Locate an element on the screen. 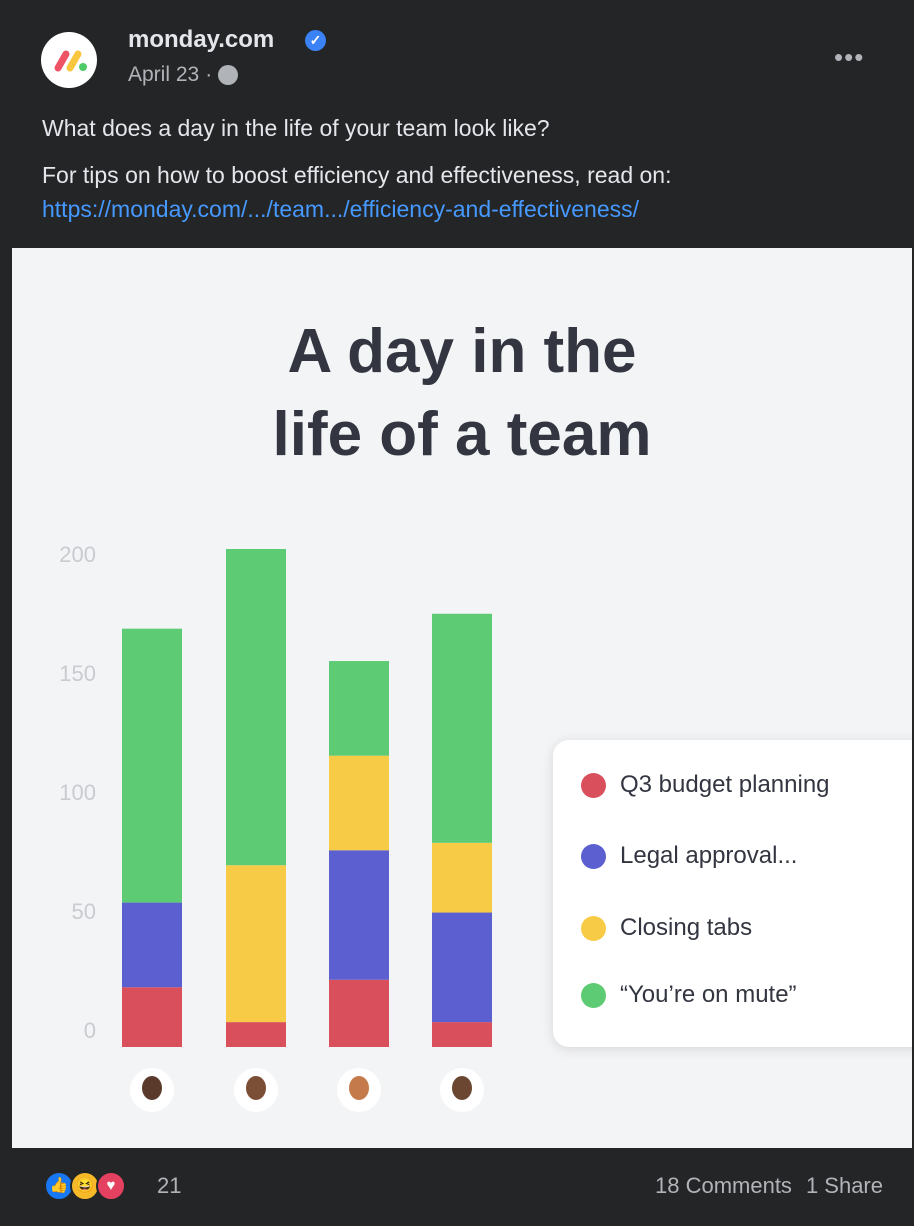 The width and height of the screenshot is (914, 1226). image-title-line2: life of a team is located at coordinates (462, 434).